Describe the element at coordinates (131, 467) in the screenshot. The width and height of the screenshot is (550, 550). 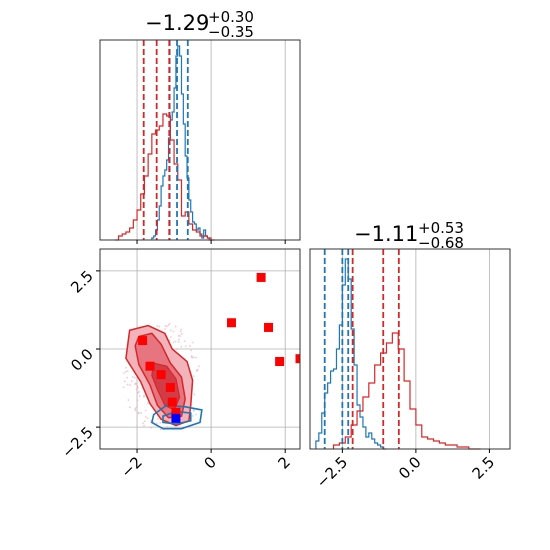
I see `x-tick-label: −2` at that location.